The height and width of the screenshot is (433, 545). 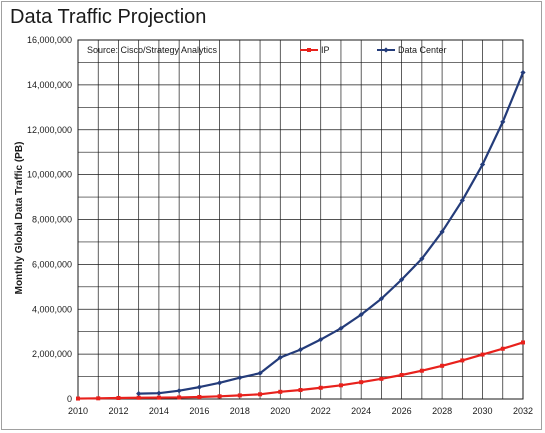 What do you see at coordinates (69, 399) in the screenshot?
I see `y-tick-label: 0` at bounding box center [69, 399].